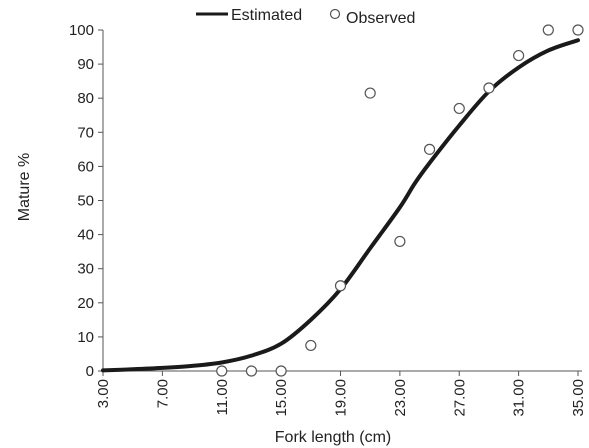 Image resolution: width=589 pixels, height=448 pixels. What do you see at coordinates (85, 166) in the screenshot?
I see `y-tick-label: 60` at bounding box center [85, 166].